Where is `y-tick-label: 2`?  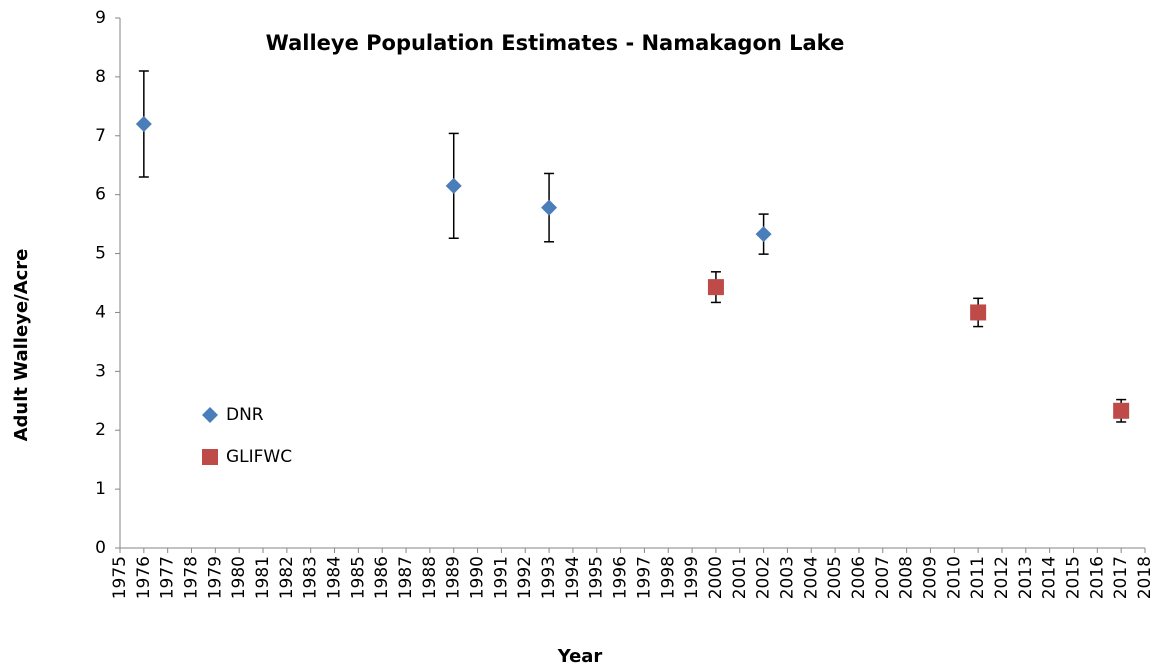
y-tick-label: 2 is located at coordinates (100, 430).